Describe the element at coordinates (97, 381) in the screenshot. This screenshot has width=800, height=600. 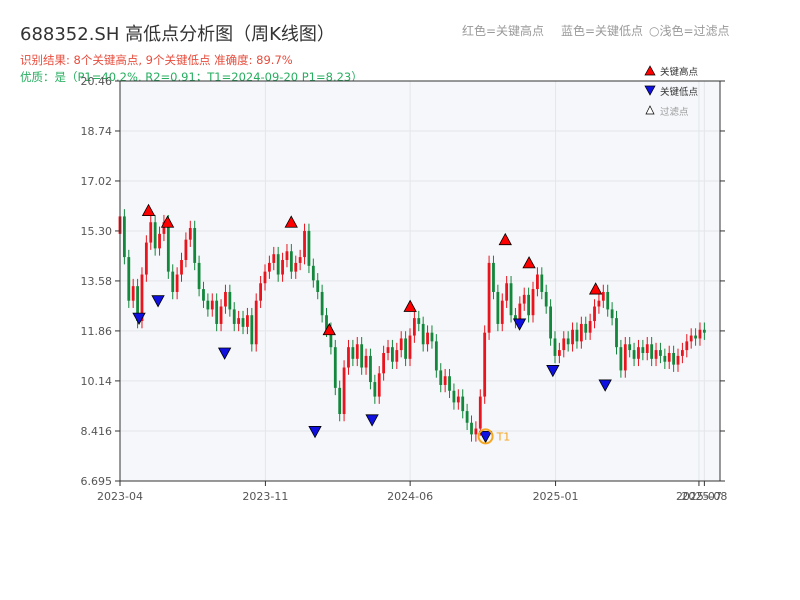
I see `y-tick-label: 10.14` at that location.